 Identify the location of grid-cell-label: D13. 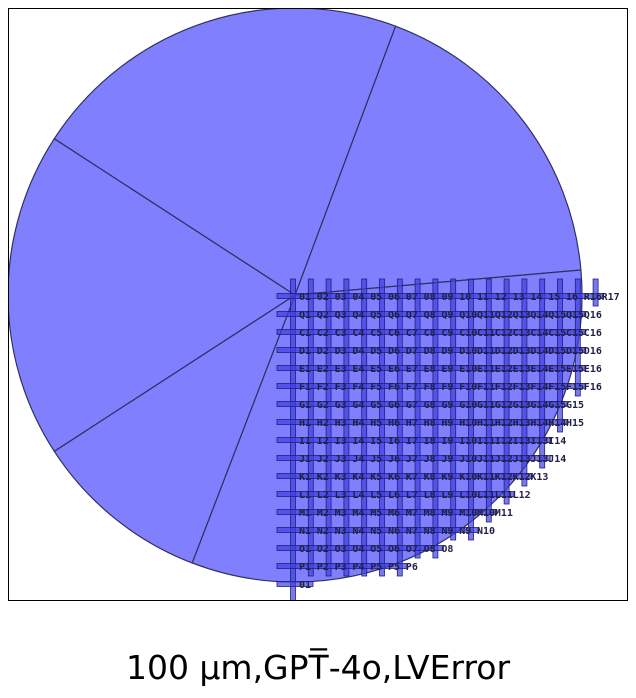
(522, 351).